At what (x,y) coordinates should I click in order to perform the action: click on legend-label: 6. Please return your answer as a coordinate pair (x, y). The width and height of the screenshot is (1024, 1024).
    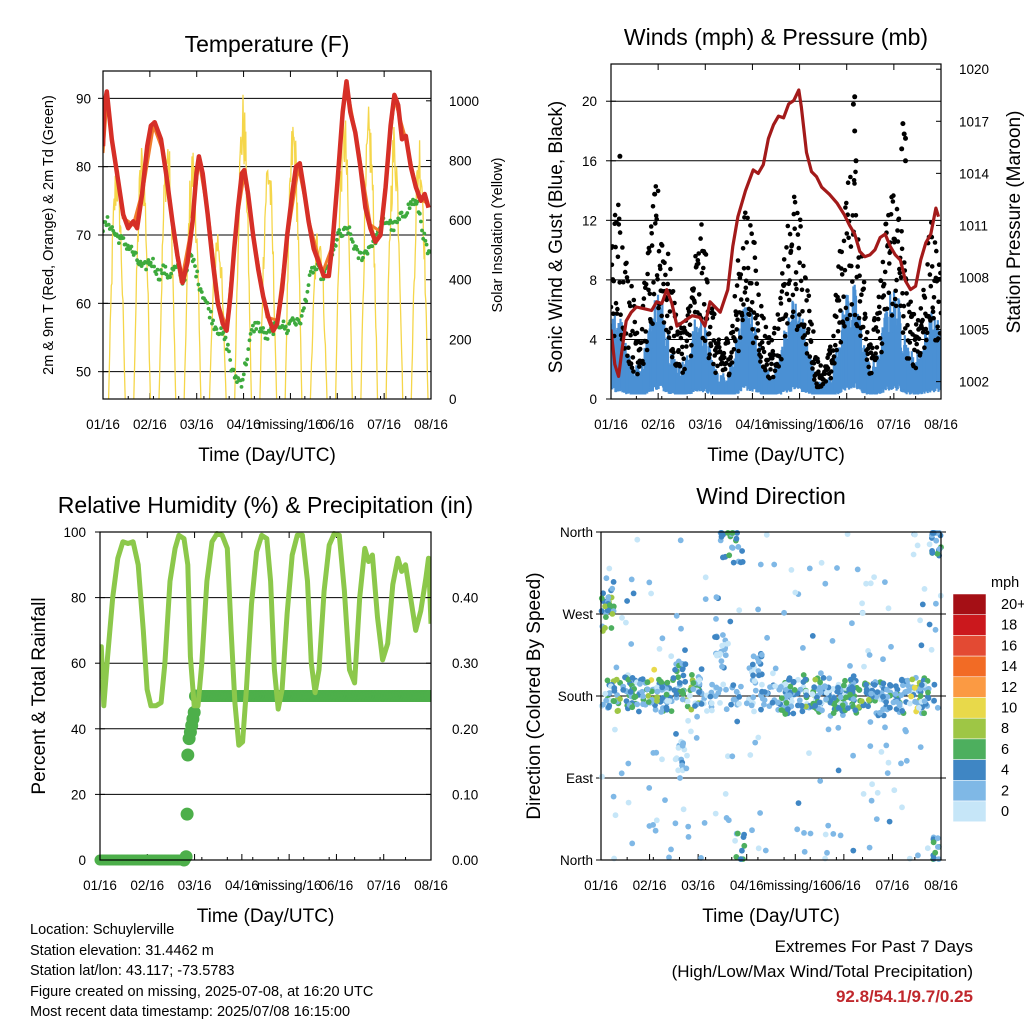
    Looking at the image, I should click on (1005, 750).